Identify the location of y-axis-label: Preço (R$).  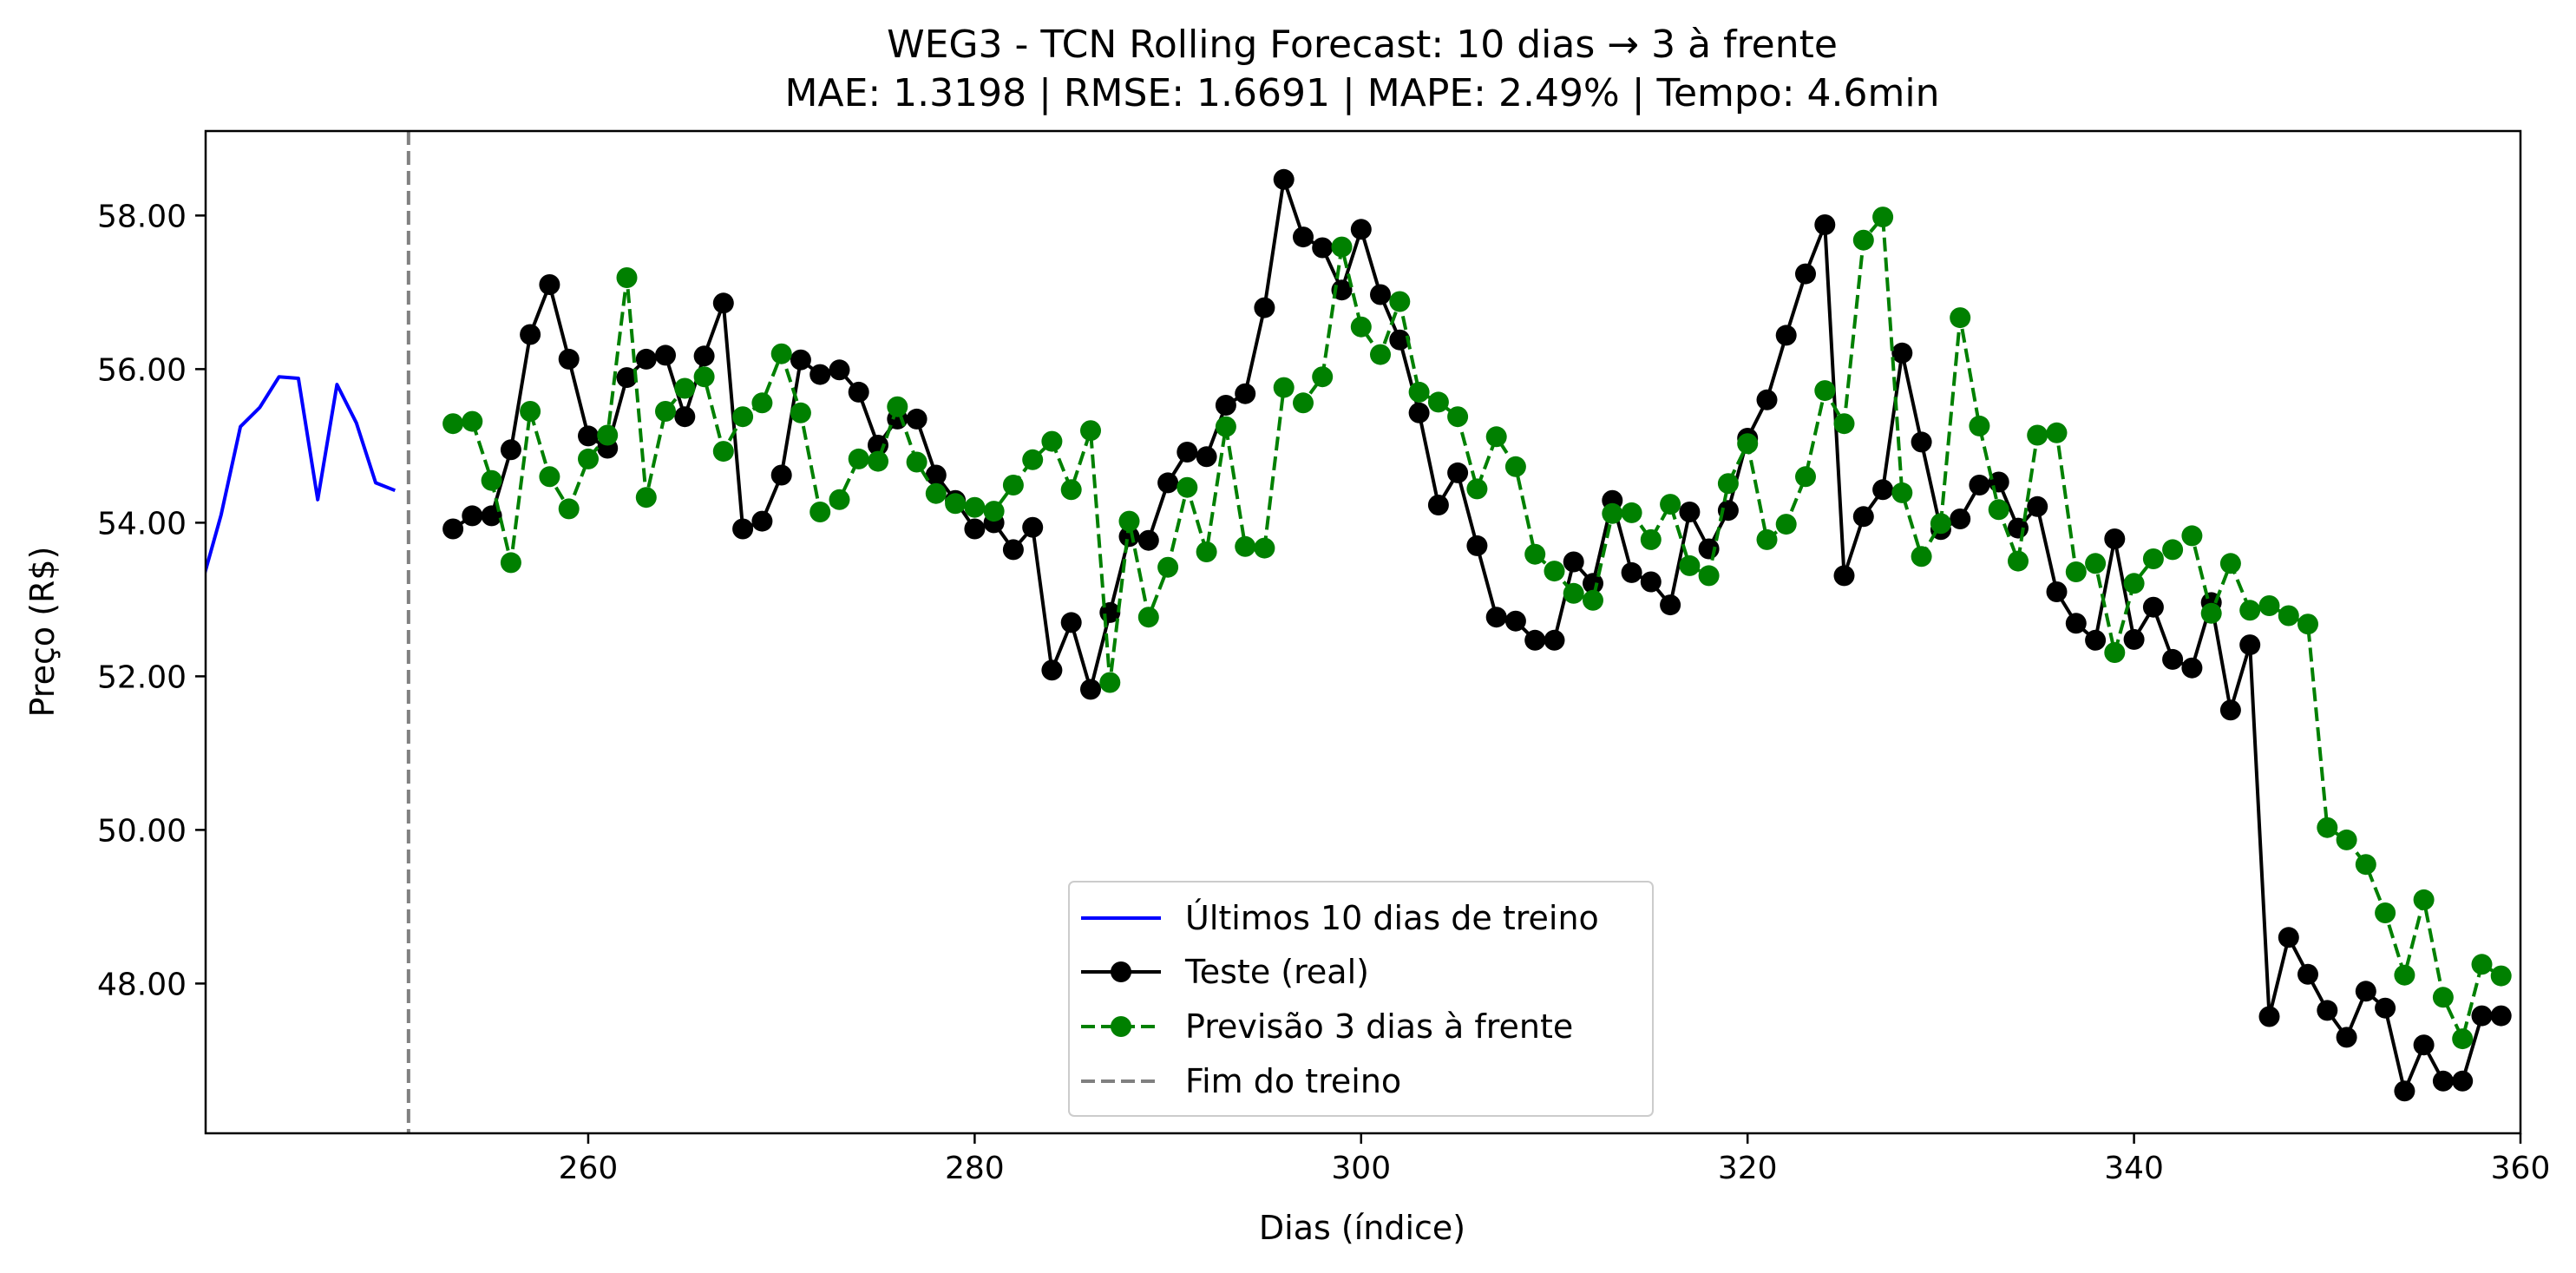
(42, 632).